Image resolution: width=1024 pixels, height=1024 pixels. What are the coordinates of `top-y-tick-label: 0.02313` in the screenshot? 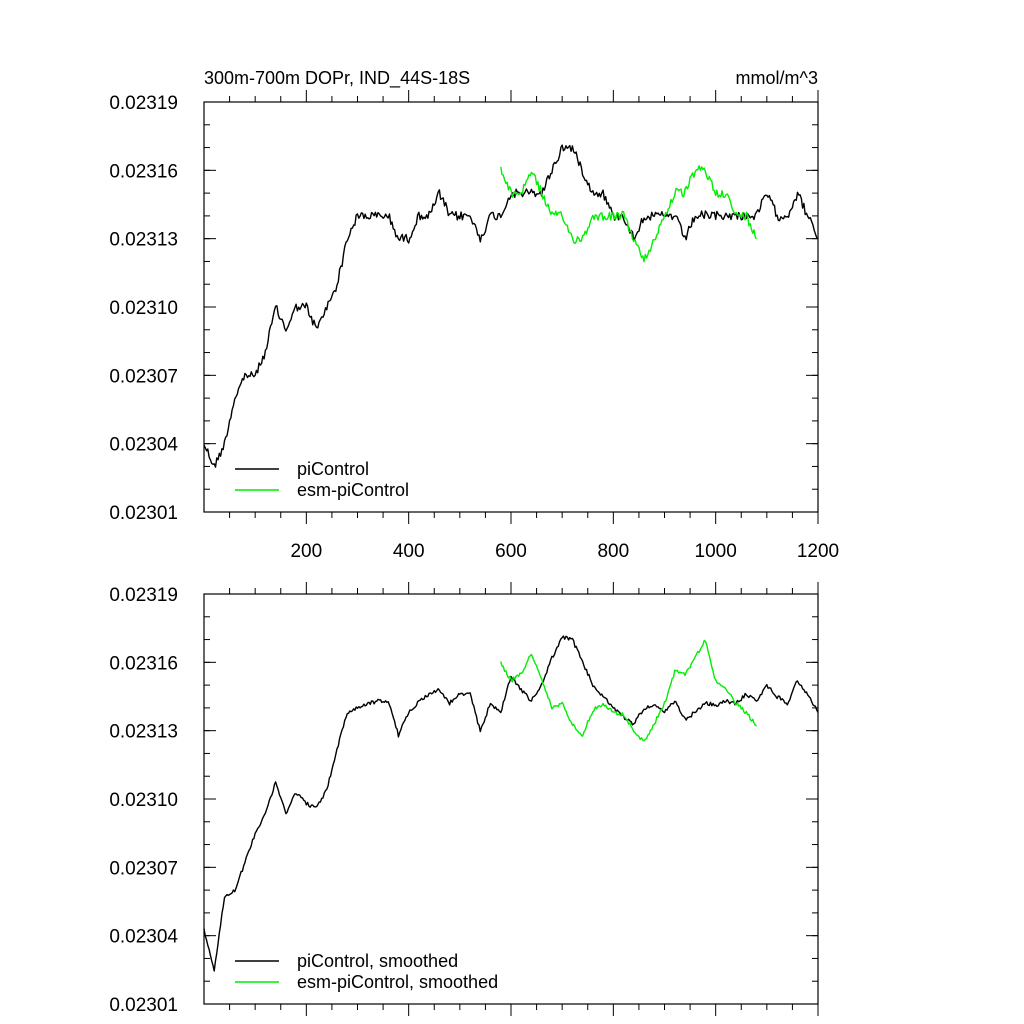 It's located at (143, 240).